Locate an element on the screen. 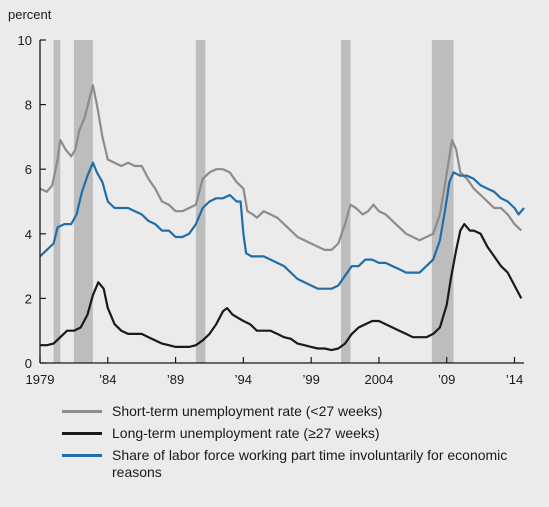  legend-label-short-term: Short-term unemployment rate (<27 weeks) is located at coordinates (247, 411).